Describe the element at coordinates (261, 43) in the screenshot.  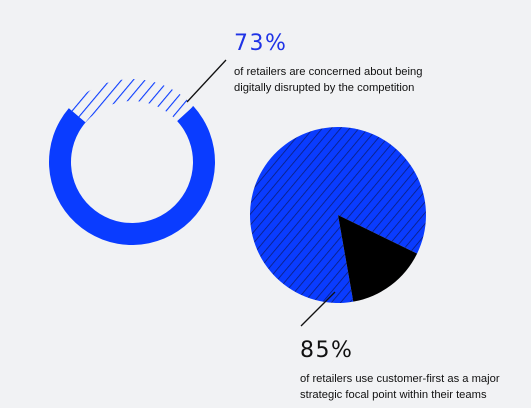
I see `stat-value-73: 73%` at that location.